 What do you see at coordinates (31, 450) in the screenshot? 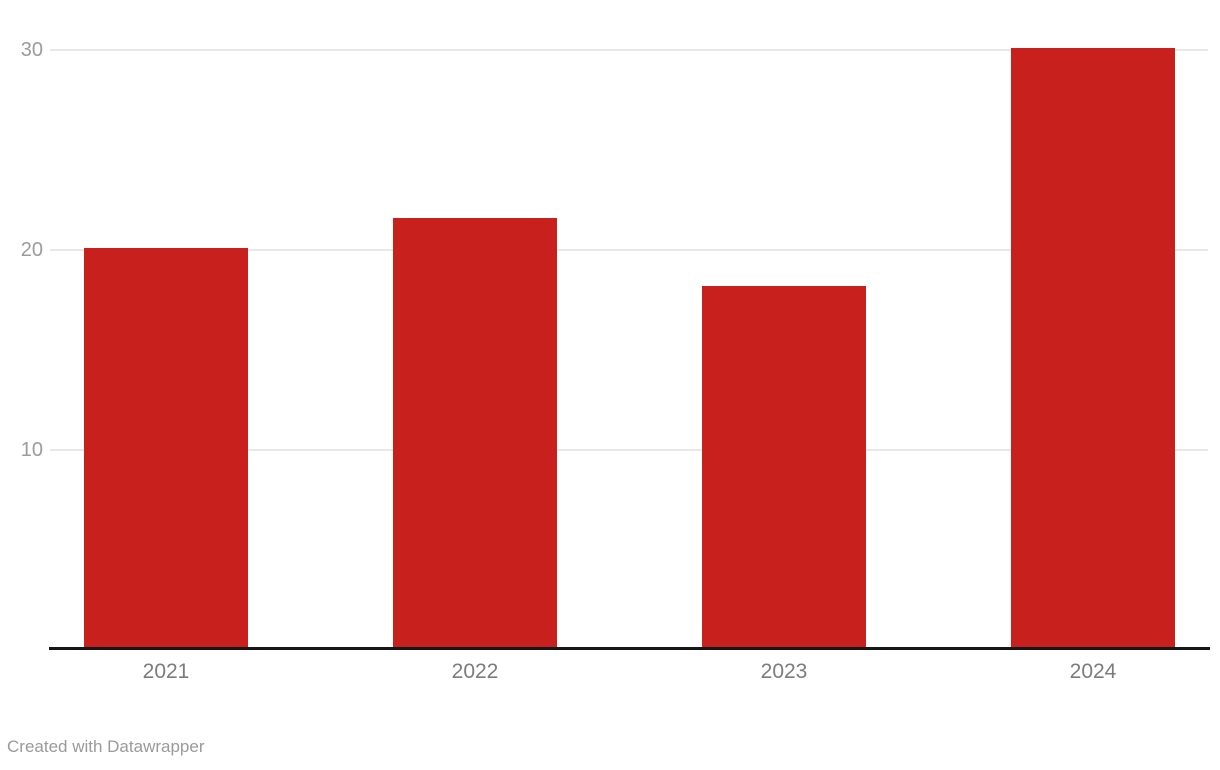
I see `y-tick-label-10: 10` at bounding box center [31, 450].